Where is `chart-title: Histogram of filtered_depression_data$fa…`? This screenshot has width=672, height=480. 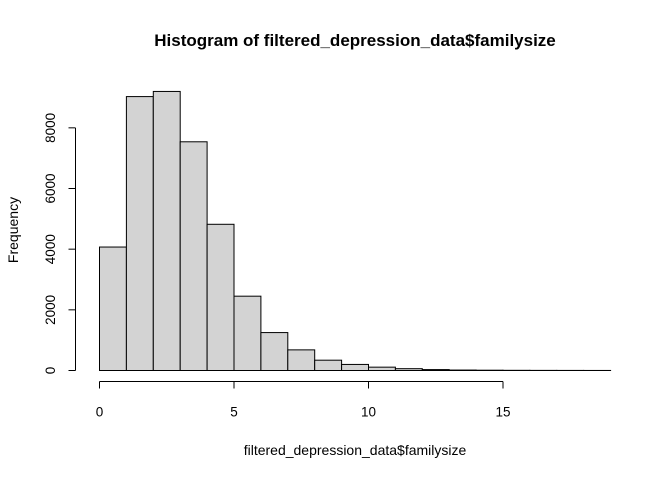
chart-title: Histogram of filtered_depression_data$fa… is located at coordinates (355, 40).